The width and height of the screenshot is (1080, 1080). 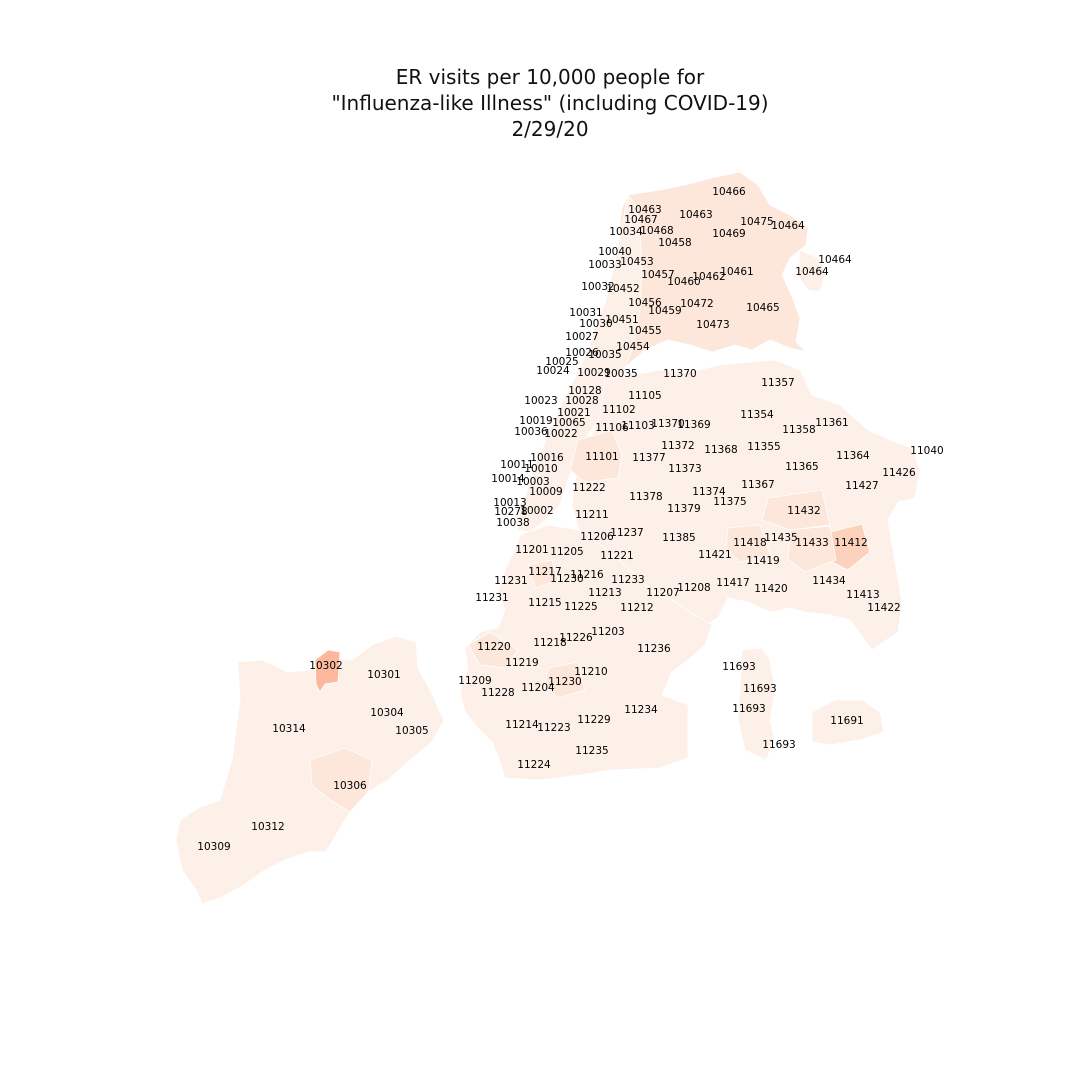 What do you see at coordinates (846, 721) in the screenshot?
I see `zip-label: 11691` at bounding box center [846, 721].